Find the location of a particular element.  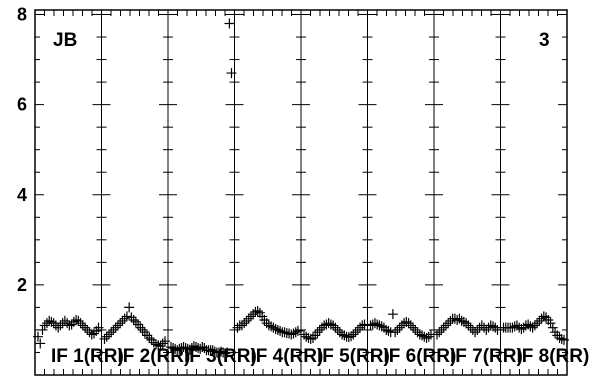

panel-label: IF 7(RR) is located at coordinates (486, 356).